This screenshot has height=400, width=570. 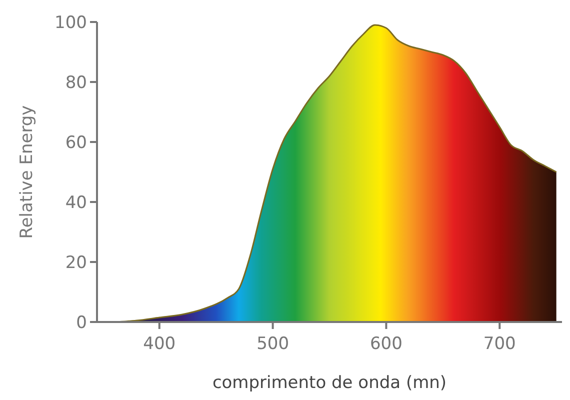 What do you see at coordinates (70, 22) in the screenshot?
I see `y-tick-label: 100` at bounding box center [70, 22].